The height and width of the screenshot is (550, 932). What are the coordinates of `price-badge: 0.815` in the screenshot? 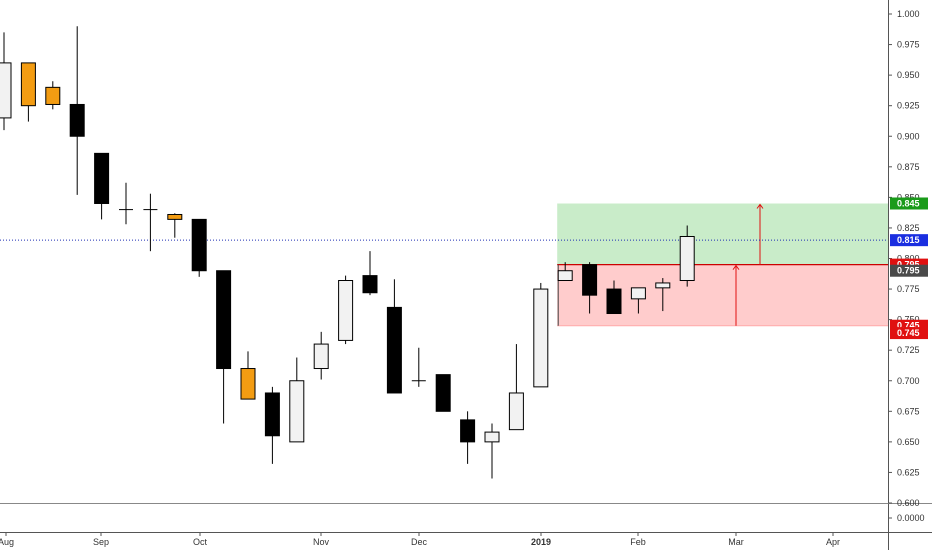 It's located at (909, 240).